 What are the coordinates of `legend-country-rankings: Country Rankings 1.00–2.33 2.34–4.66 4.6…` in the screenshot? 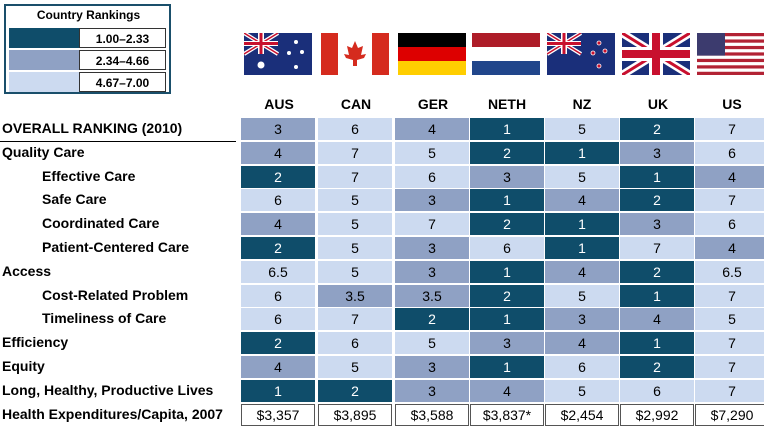 It's located at (87, 49).